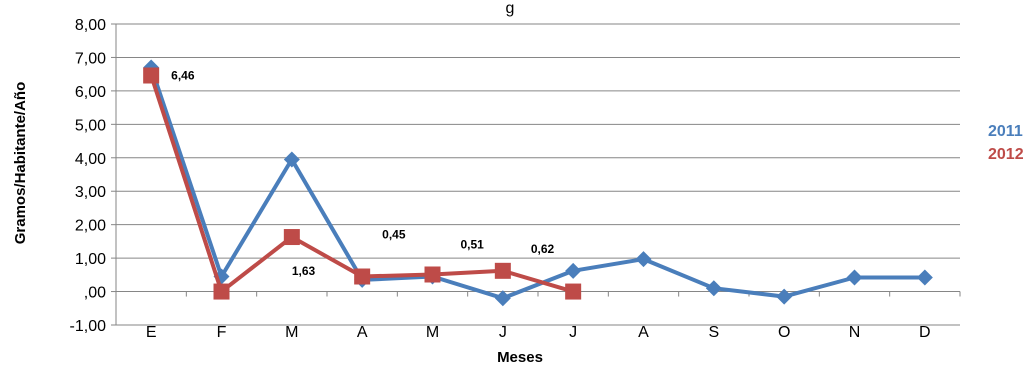  Describe the element at coordinates (543, 249) in the screenshot. I see `data-label: 0,62` at that location.